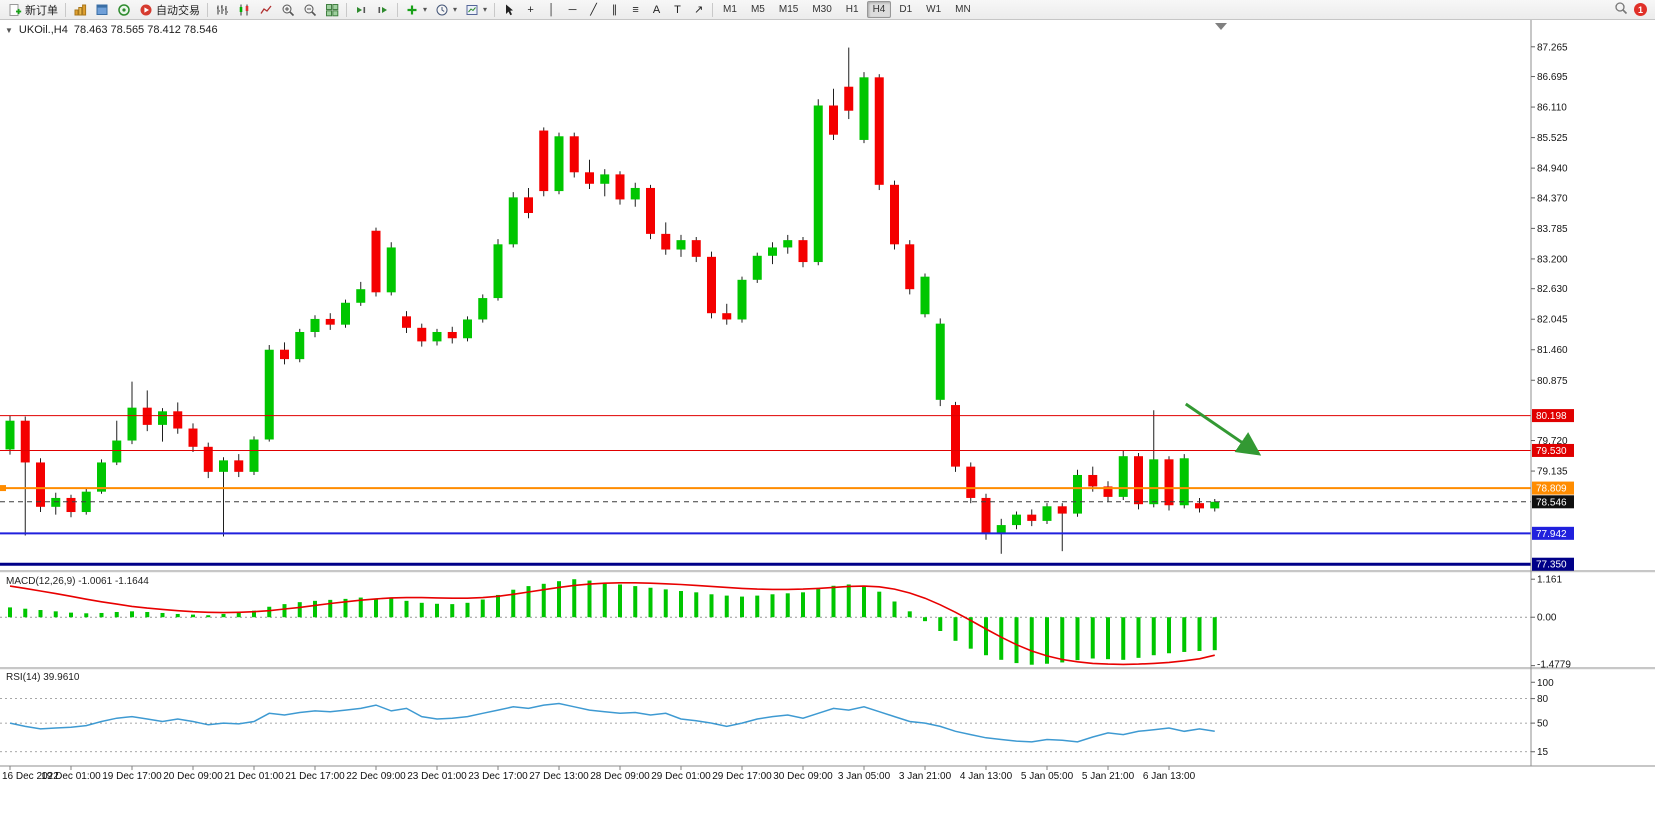  Describe the element at coordinates (1543, 699) in the screenshot. I see `axis-label: 80` at that location.